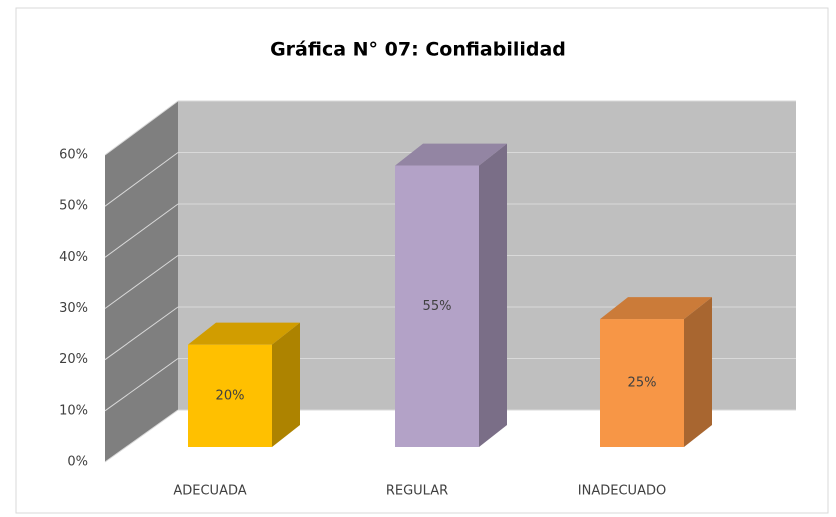 This screenshot has width=836, height=517. Describe the element at coordinates (77, 462) in the screenshot. I see `y-tick-label: 0%` at that location.